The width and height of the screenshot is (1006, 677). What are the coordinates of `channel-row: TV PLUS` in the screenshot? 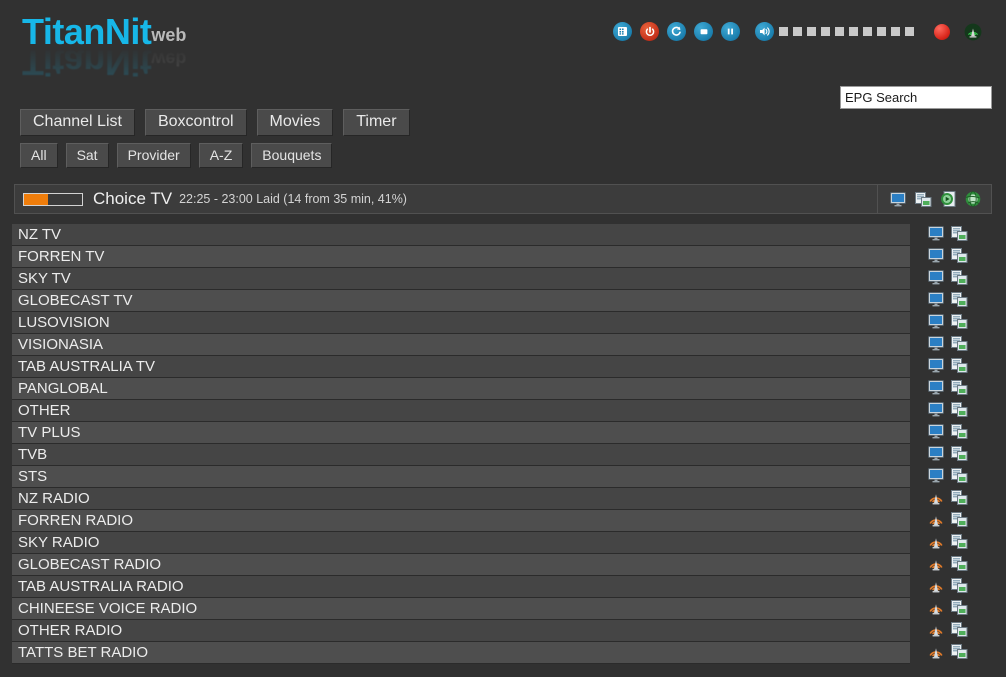 It's located at (503, 433).